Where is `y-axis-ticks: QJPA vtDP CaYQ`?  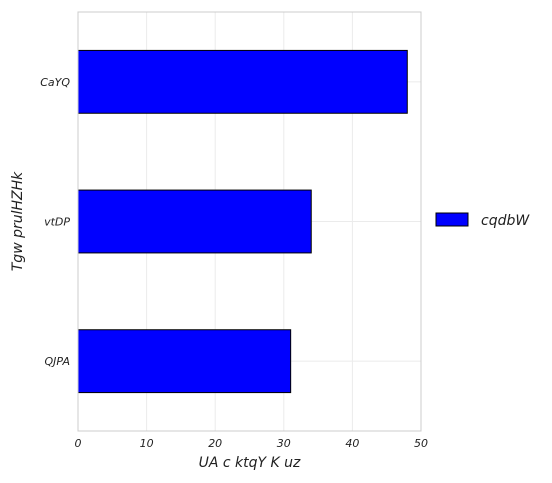 y-axis-ticks: QJPA vtDP CaYQ is located at coordinates (55, 222).